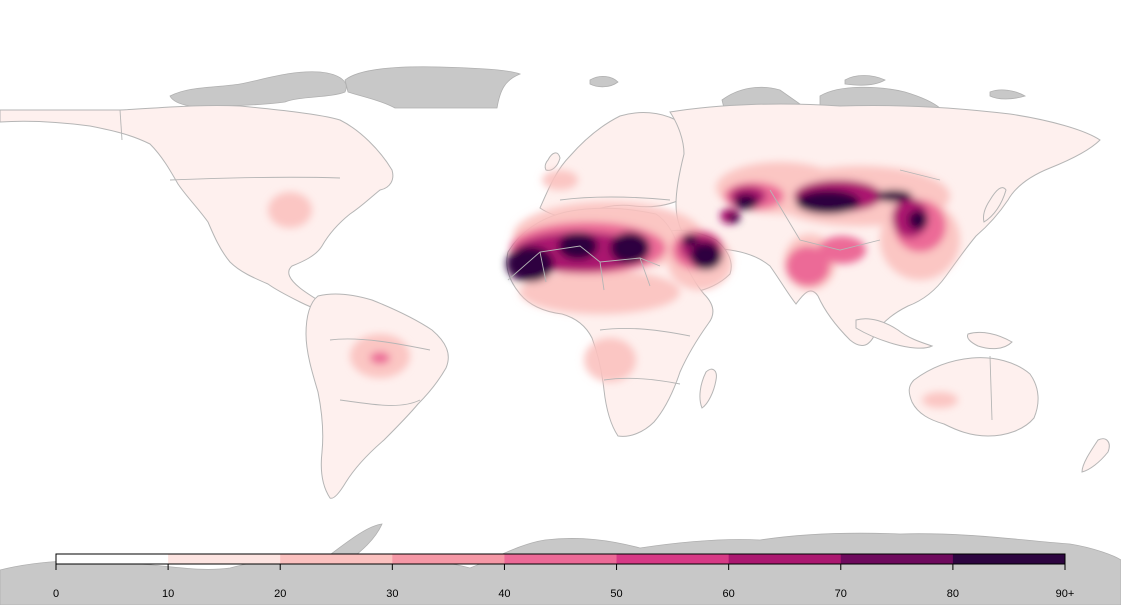 This screenshot has width=1121, height=605. I want to click on north-america, so click(197, 207).